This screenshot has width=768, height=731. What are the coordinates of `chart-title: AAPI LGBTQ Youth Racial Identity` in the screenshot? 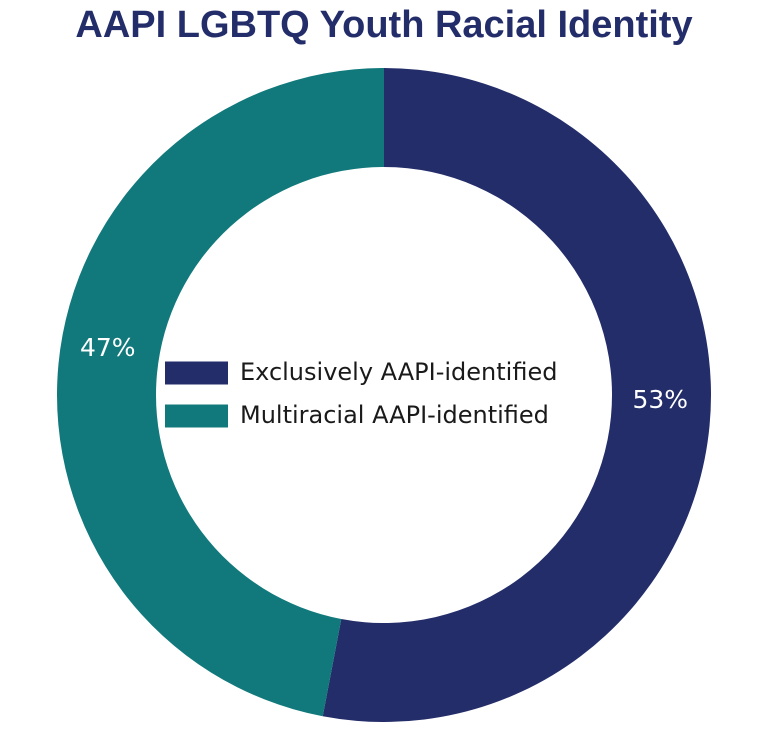 It's located at (383, 25).